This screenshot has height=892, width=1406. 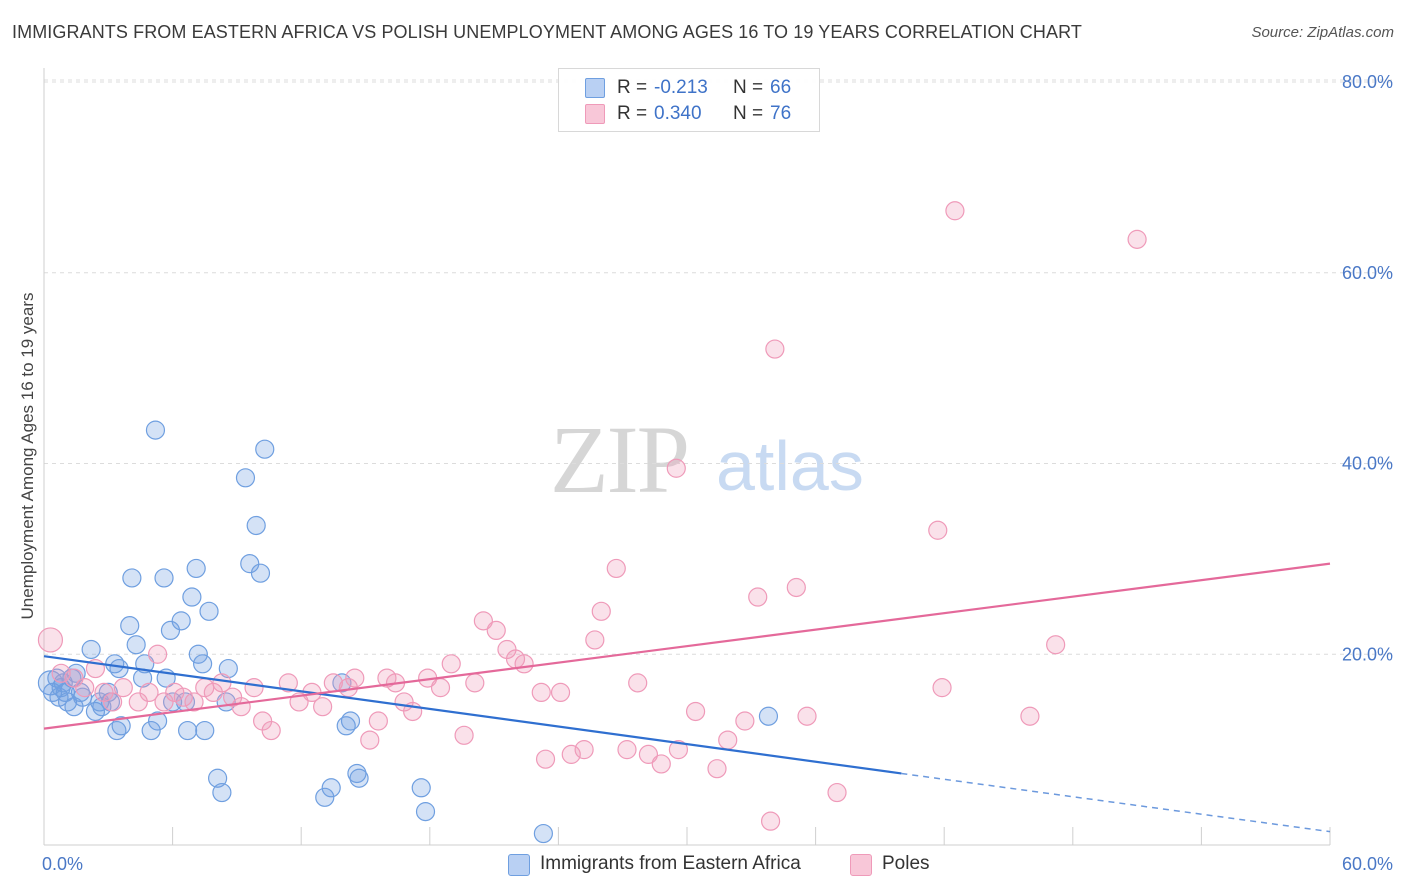 I want to click on watermark-zip: ZIP, so click(x=619, y=459).